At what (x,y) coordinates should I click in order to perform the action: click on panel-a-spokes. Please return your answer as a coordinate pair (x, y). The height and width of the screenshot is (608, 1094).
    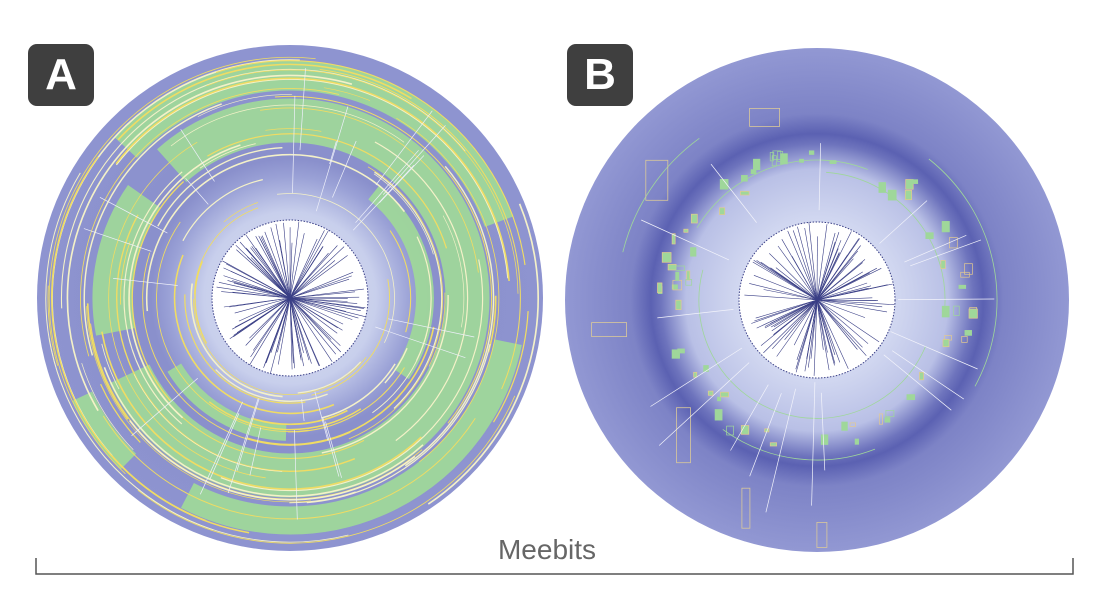
    Looking at the image, I should click on (291, 297).